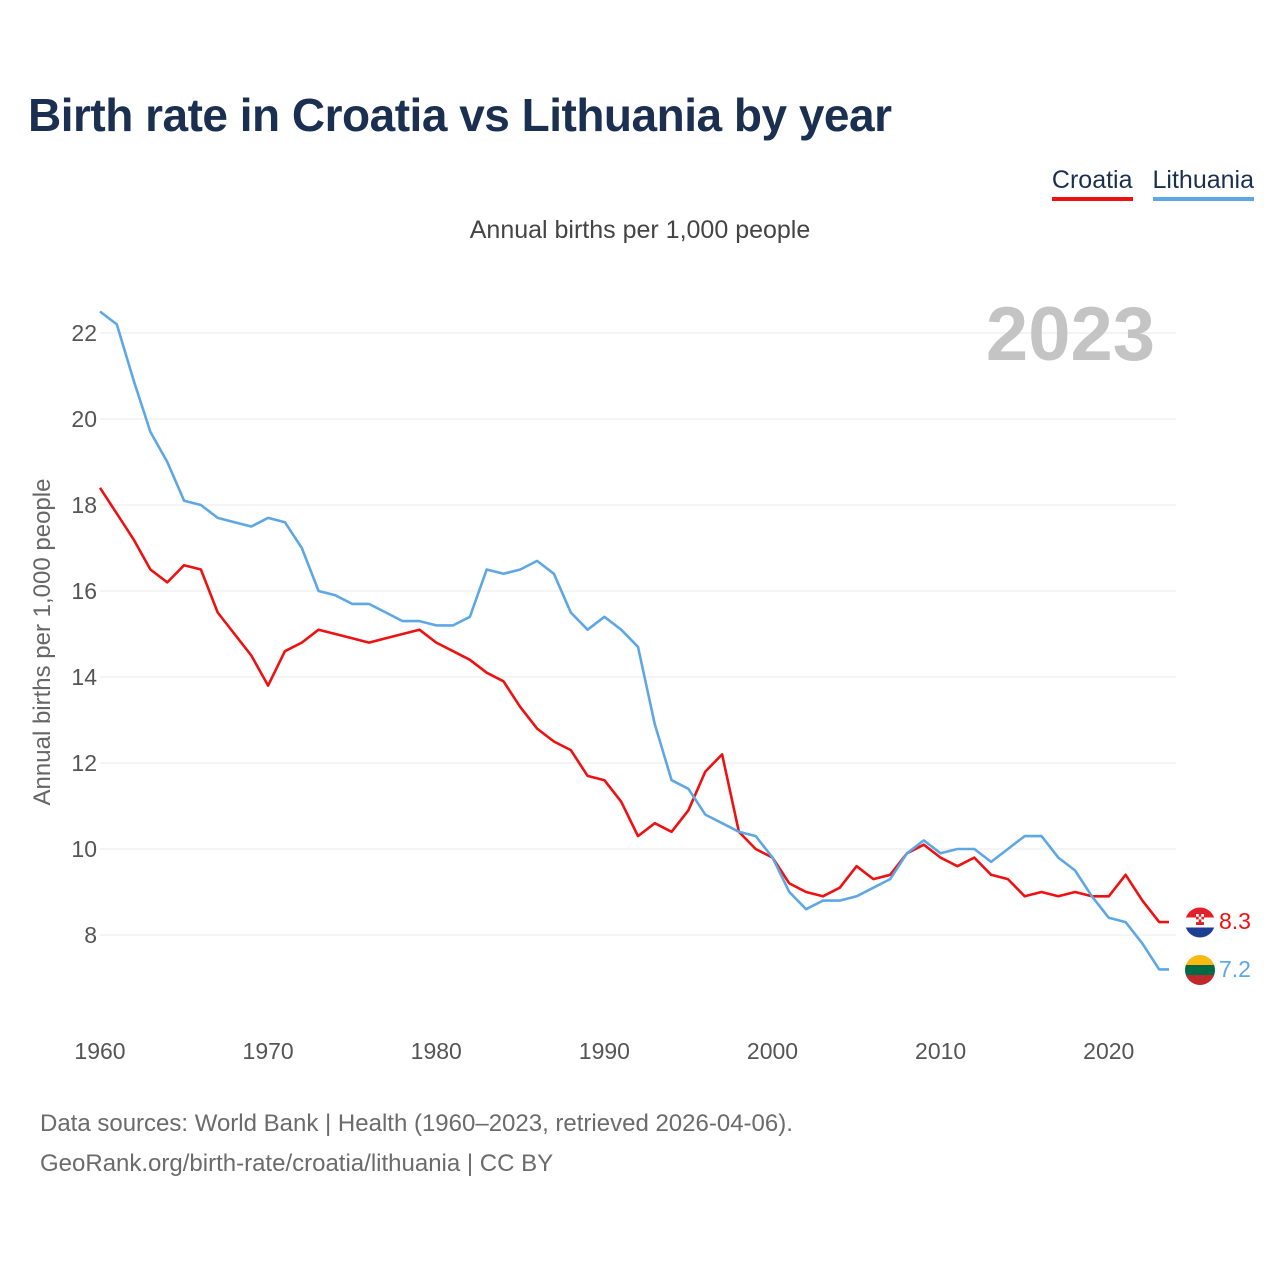 The width and height of the screenshot is (1280, 1280). I want to click on x-tick-label: 2020, so click(1108, 1051).